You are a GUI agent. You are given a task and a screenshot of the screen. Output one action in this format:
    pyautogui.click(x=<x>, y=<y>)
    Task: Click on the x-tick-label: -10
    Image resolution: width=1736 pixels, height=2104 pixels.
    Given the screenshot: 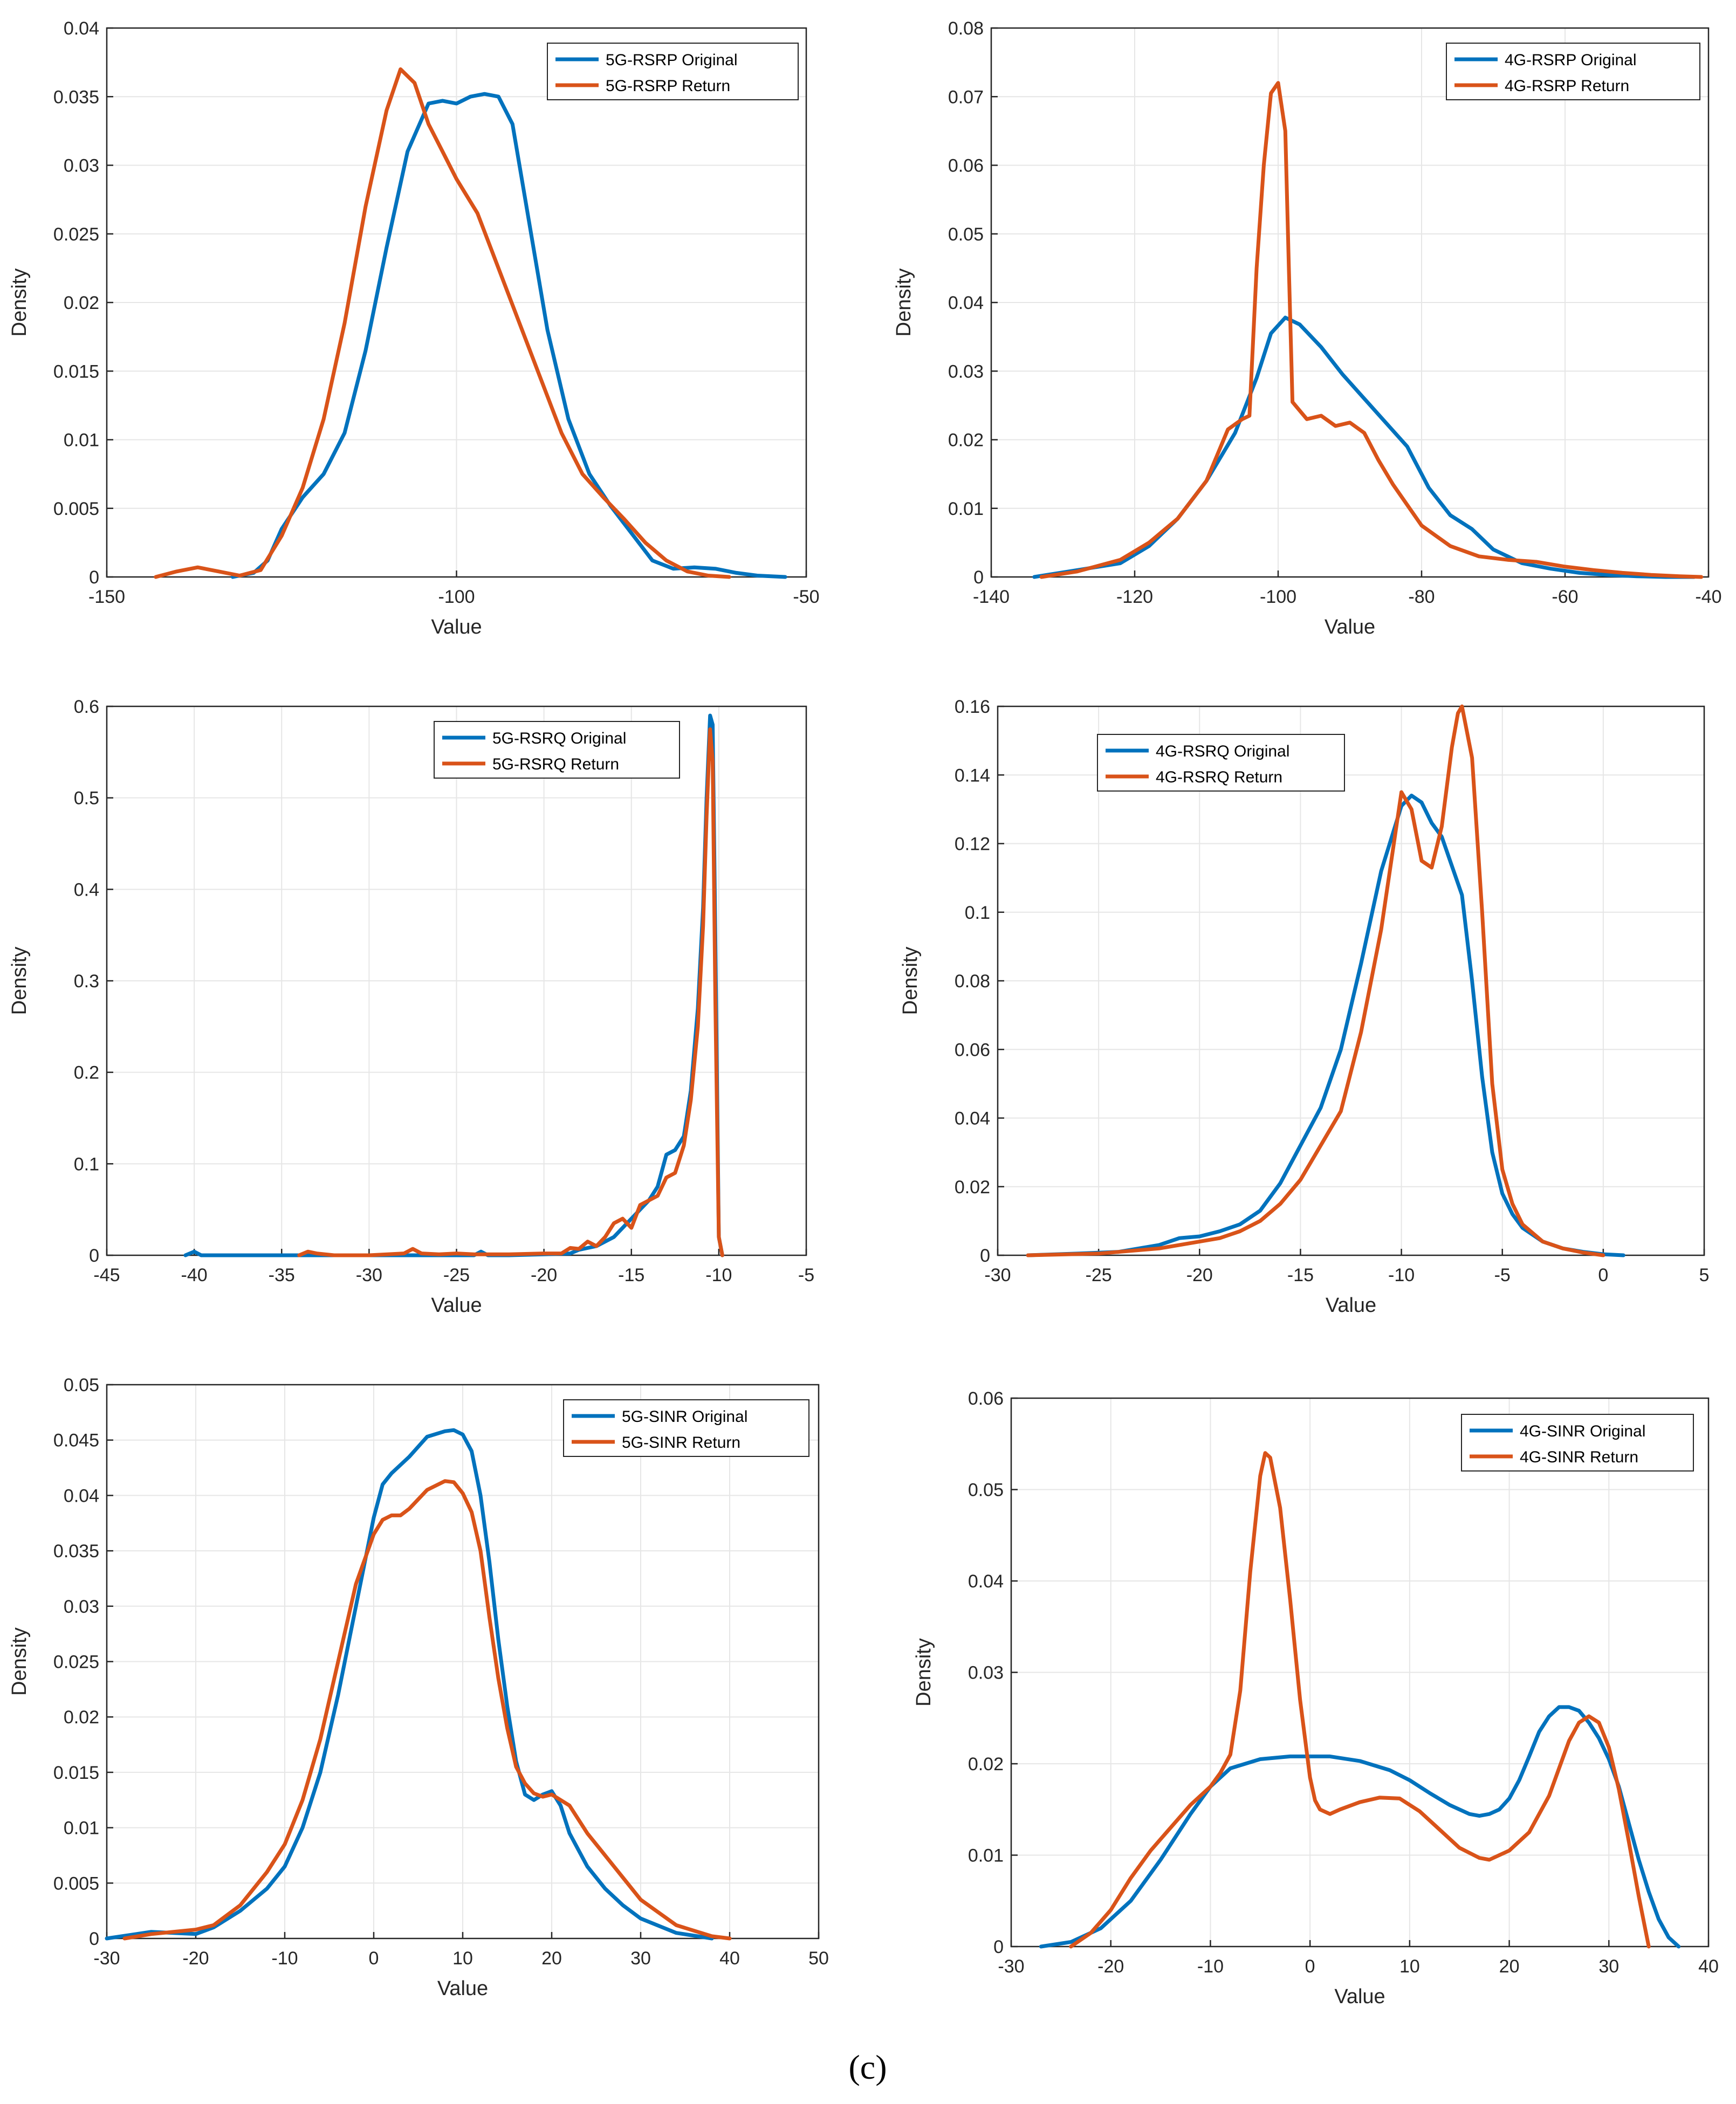 What is the action you would take?
    pyautogui.click(x=1401, y=1275)
    